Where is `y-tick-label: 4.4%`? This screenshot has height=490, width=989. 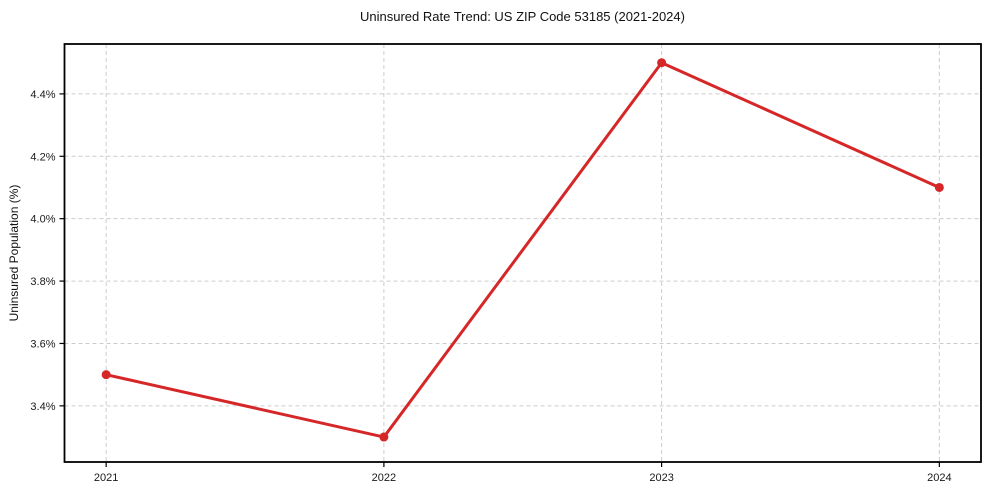
y-tick-label: 4.4% is located at coordinates (42, 95).